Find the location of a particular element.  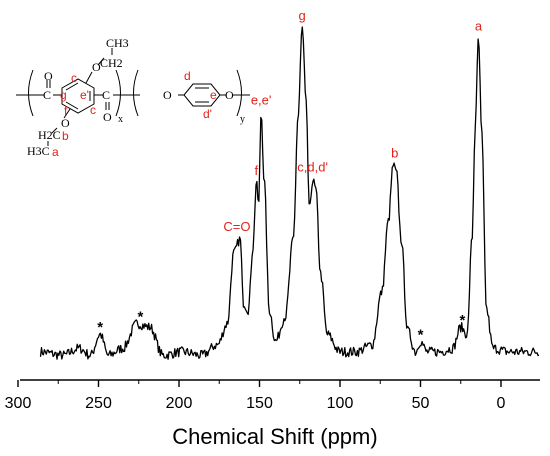

left-paren-close is located at coordinates (118, 93).